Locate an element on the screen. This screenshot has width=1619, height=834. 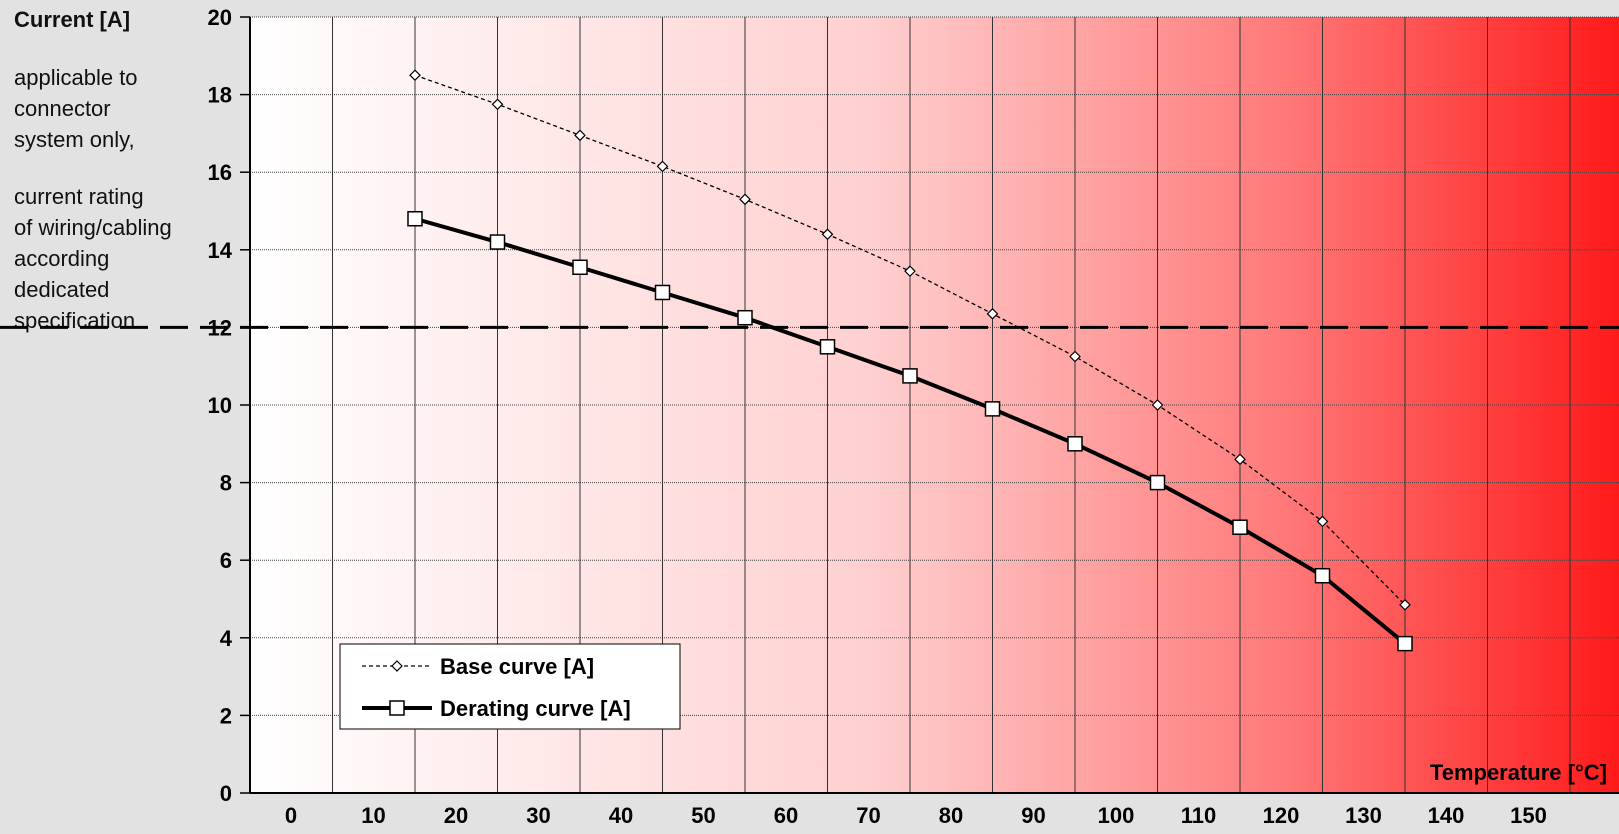
y-axis-title: Current [A] is located at coordinates (72, 19).